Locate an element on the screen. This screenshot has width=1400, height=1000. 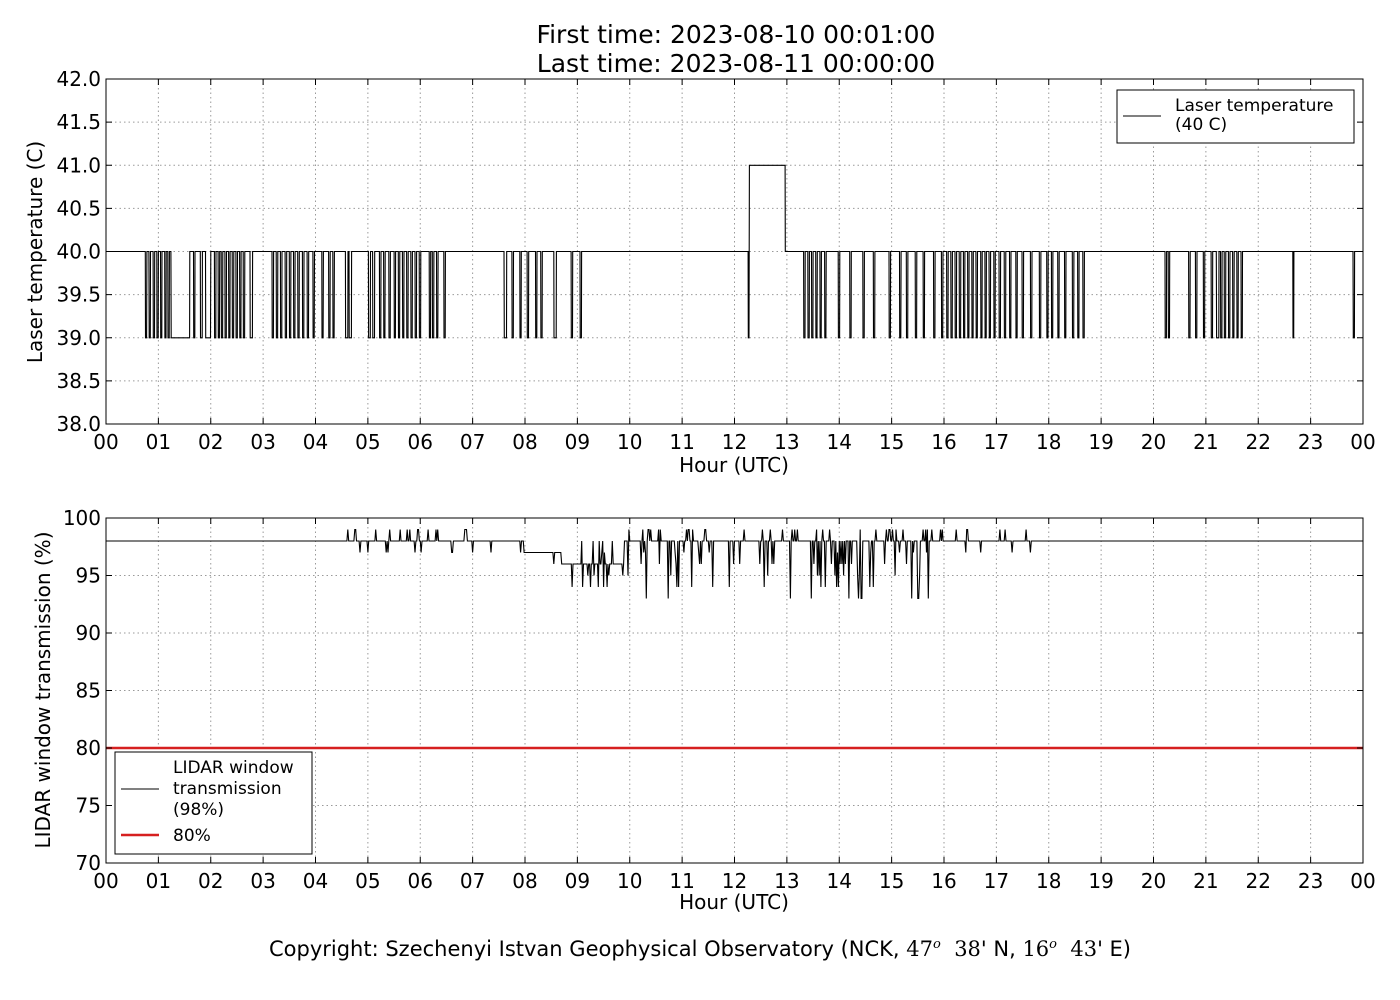
laser-x-tick-label: 15 is located at coordinates (891, 442).